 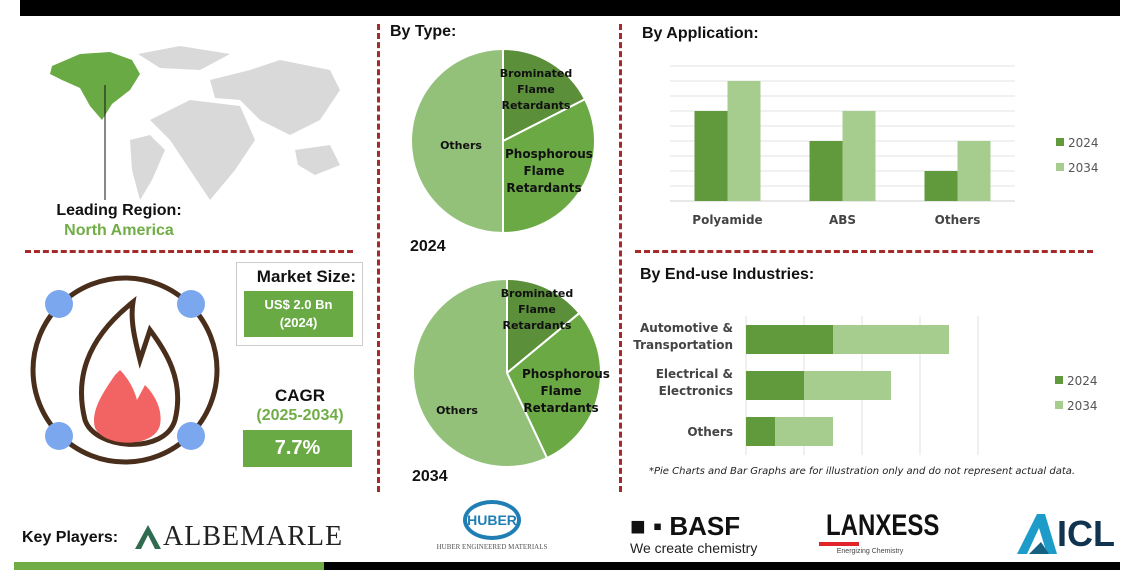 I want to click on bar-polyamide-2024, so click(x=711, y=156).